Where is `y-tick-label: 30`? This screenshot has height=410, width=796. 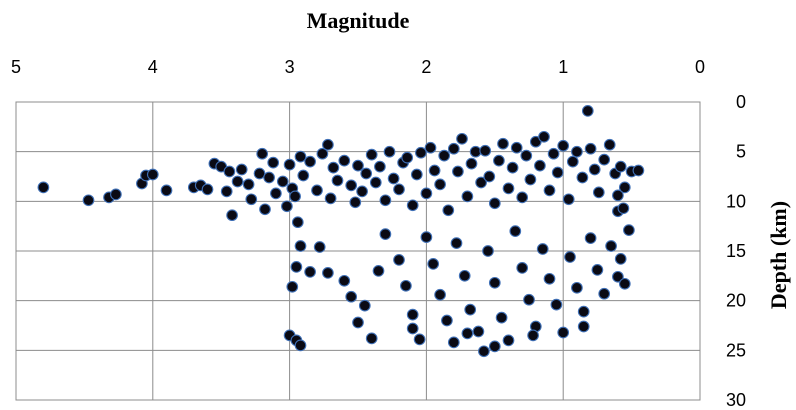
y-tick-label: 30 is located at coordinates (736, 400).